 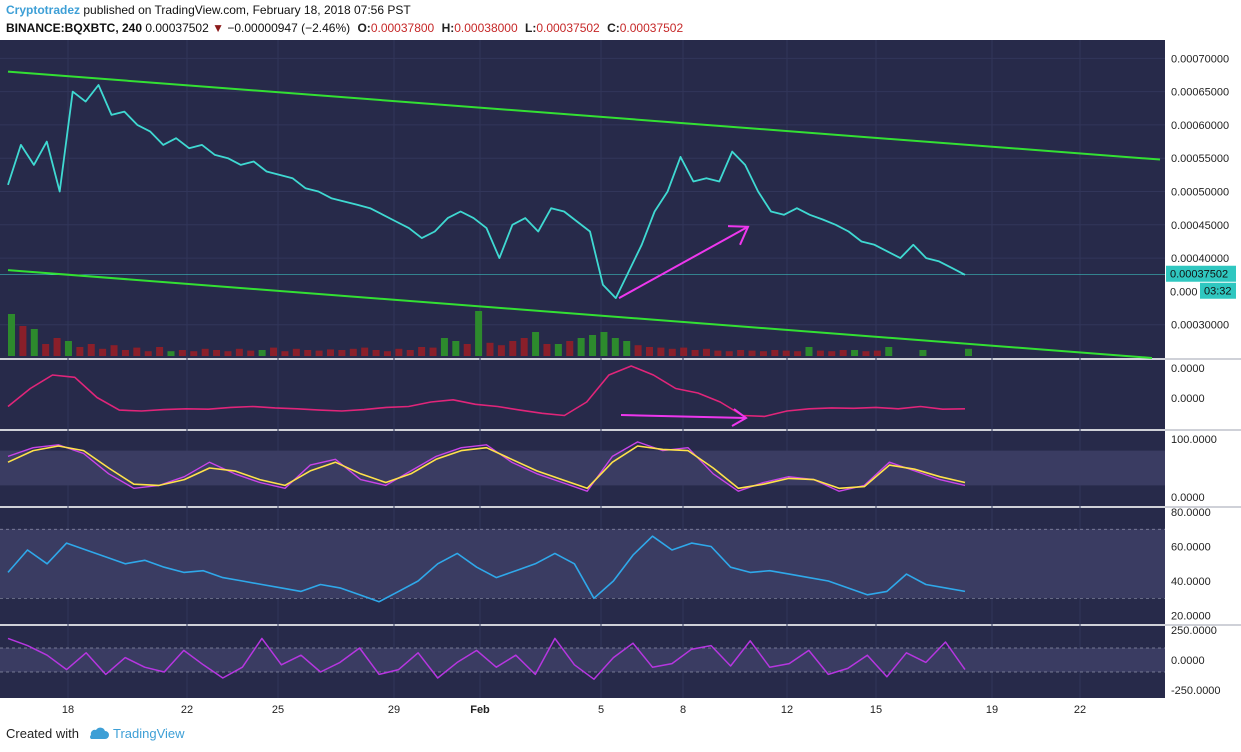 I want to click on low-value: 0.00037502, so click(x=568, y=28).